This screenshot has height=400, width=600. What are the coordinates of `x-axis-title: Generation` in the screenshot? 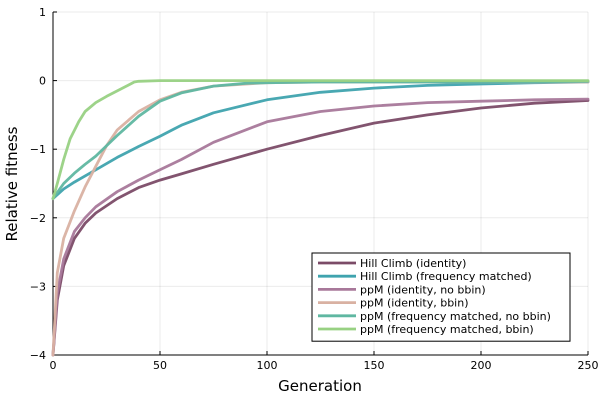 It's located at (320, 386).